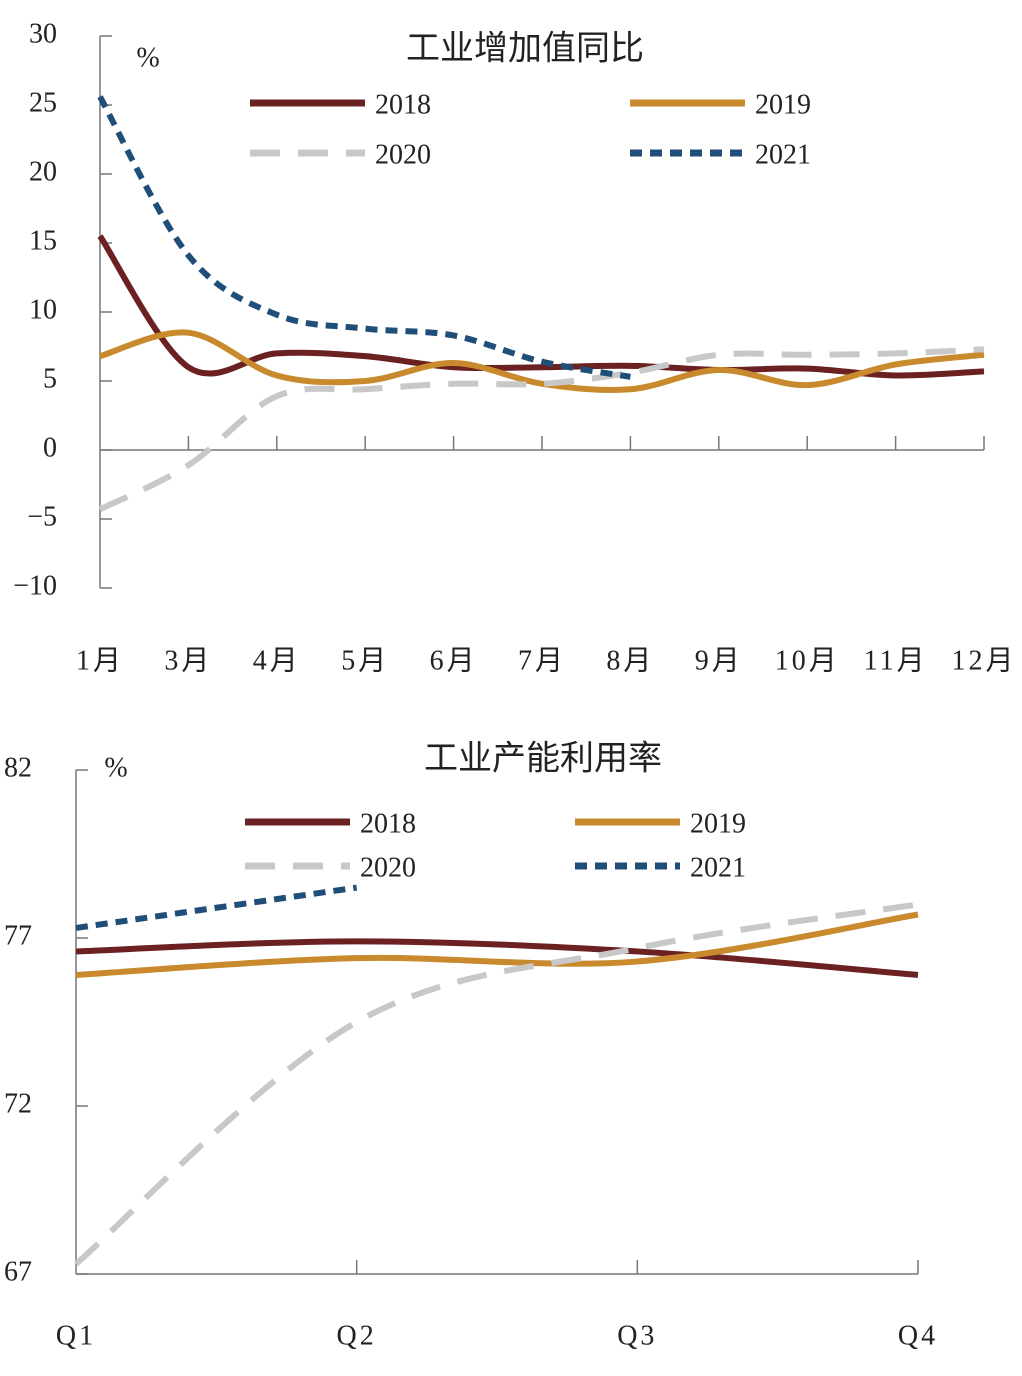 Image resolution: width=1022 pixels, height=1376 pixels. I want to click on x-tick-label: Q3, so click(637, 1335).